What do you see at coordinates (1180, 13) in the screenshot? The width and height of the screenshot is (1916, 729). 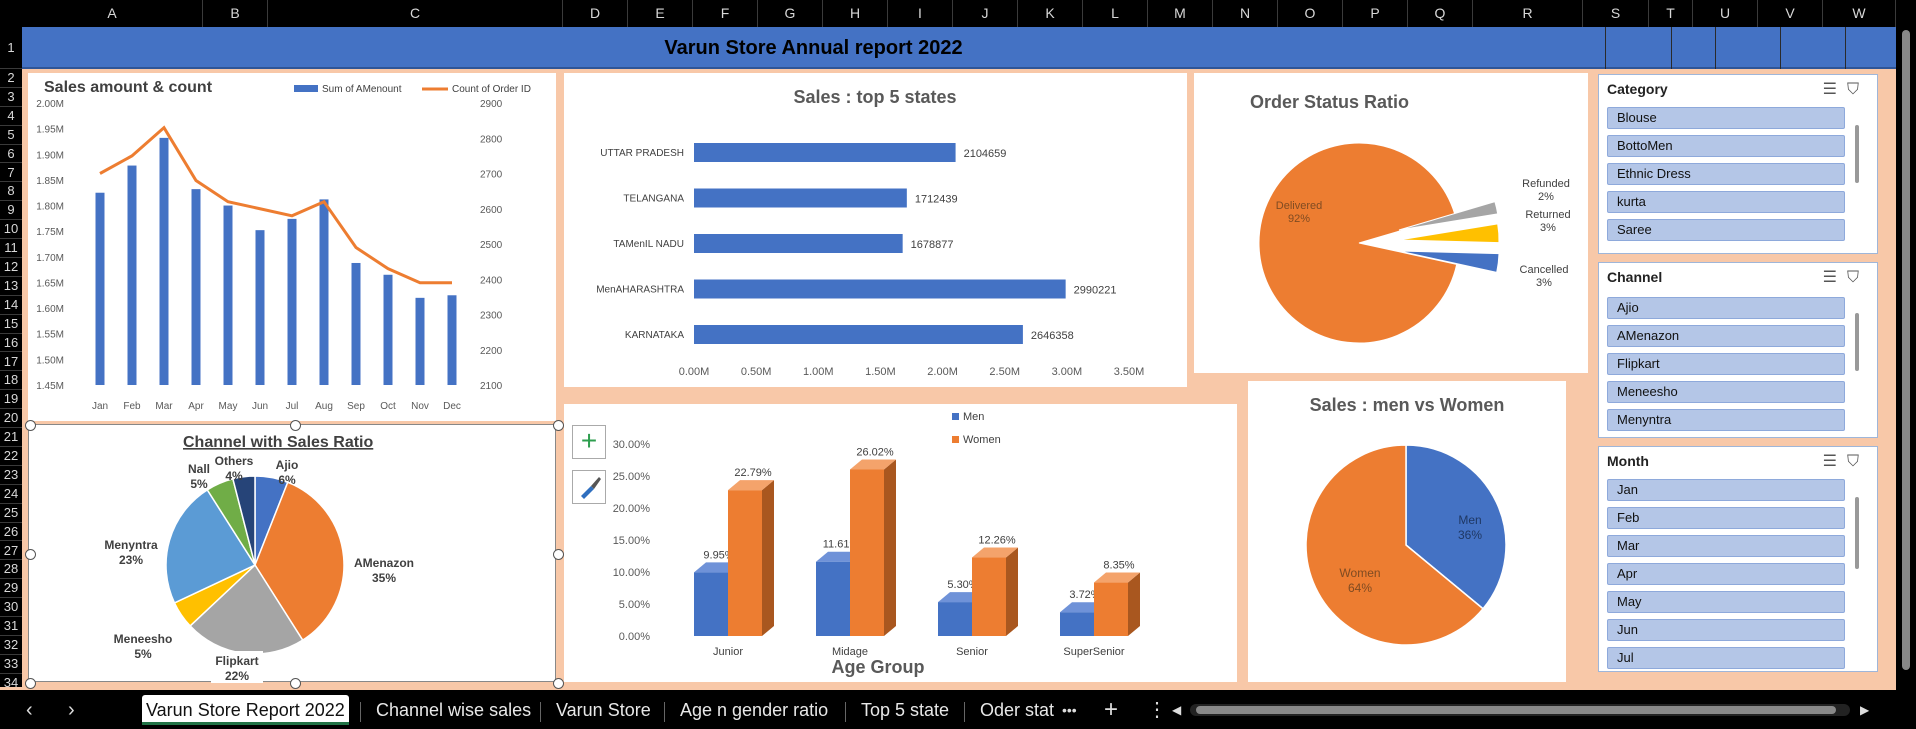 I see `column-header: M` at bounding box center [1180, 13].